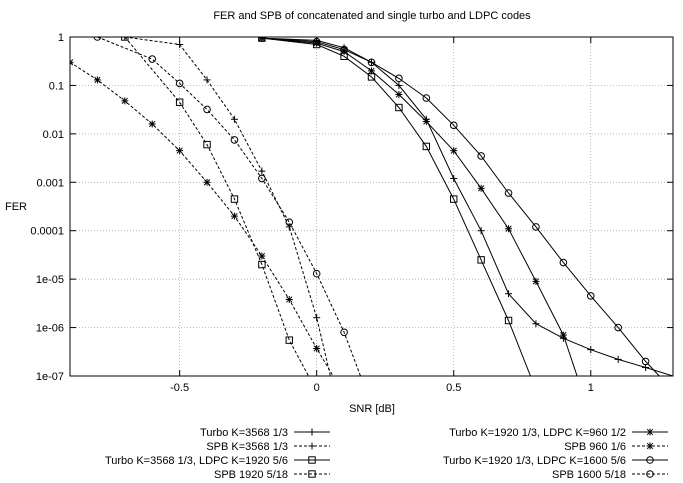  Describe the element at coordinates (534, 461) in the screenshot. I see `legend-label: Turbo K=1920 1/3, LDPC K=1600 5/6` at that location.